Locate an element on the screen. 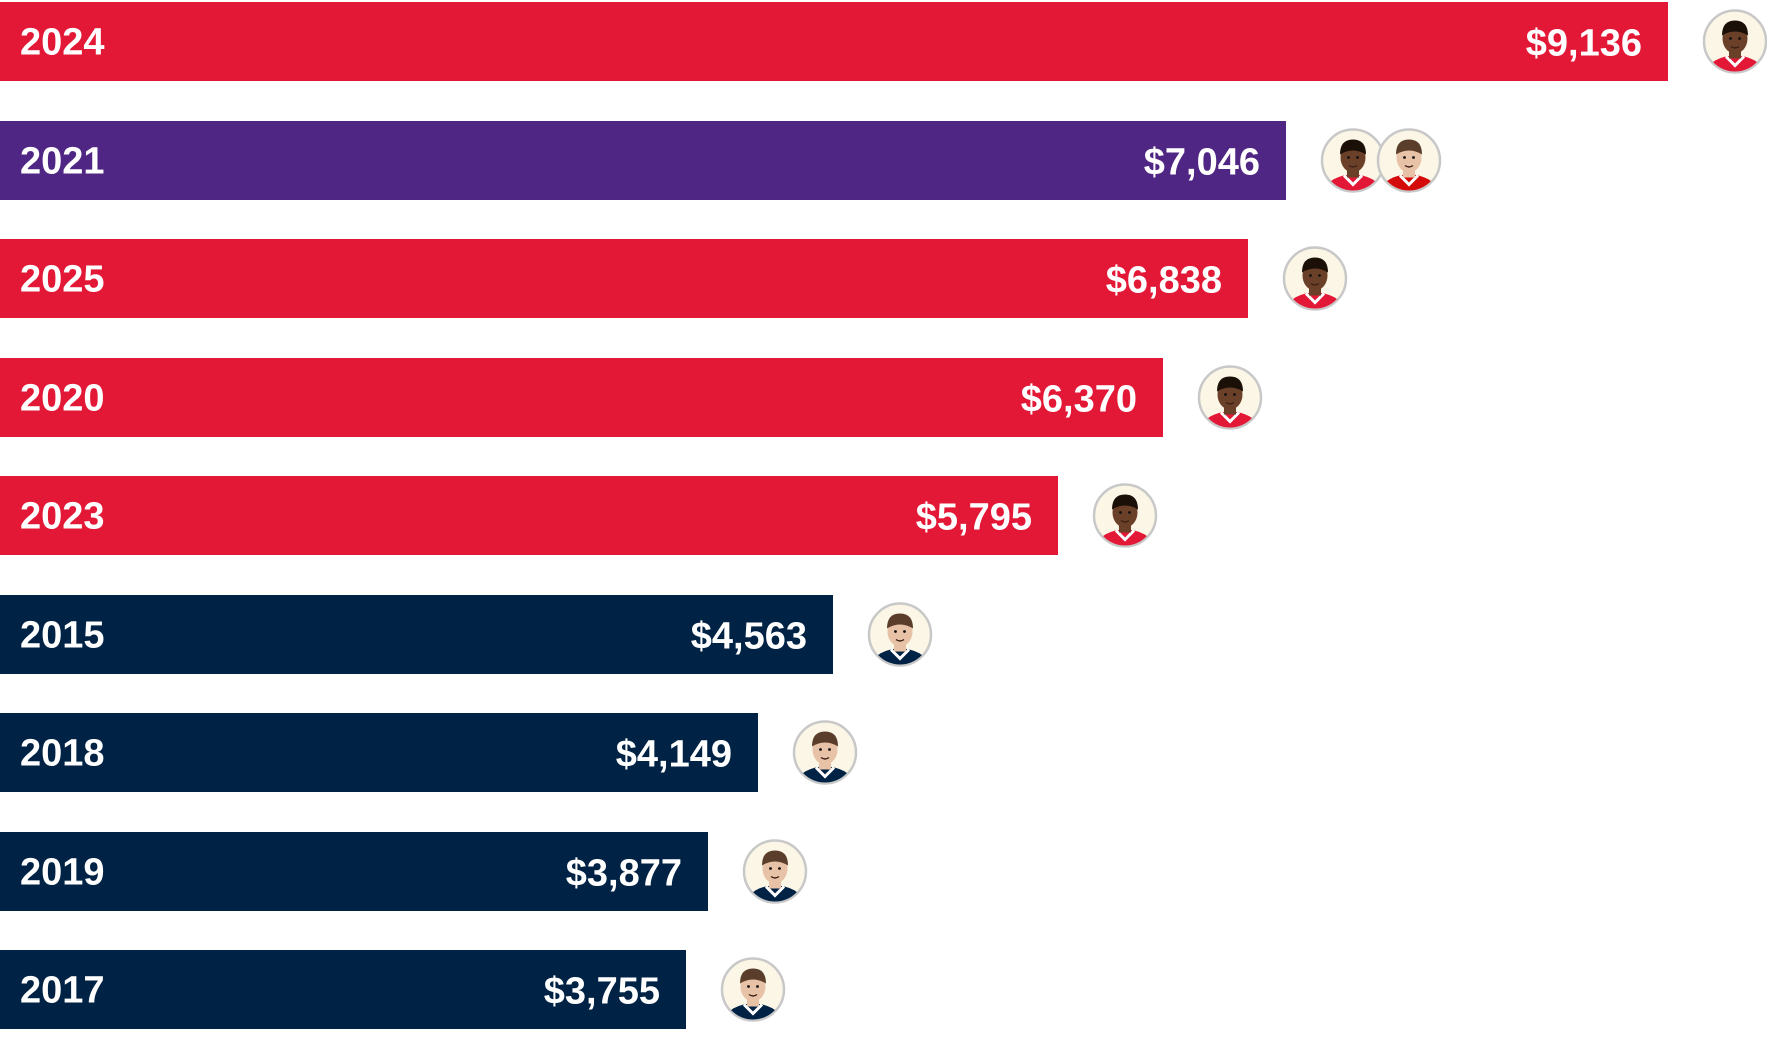 The image size is (1767, 1038). bar-2025 is located at coordinates (624, 278).